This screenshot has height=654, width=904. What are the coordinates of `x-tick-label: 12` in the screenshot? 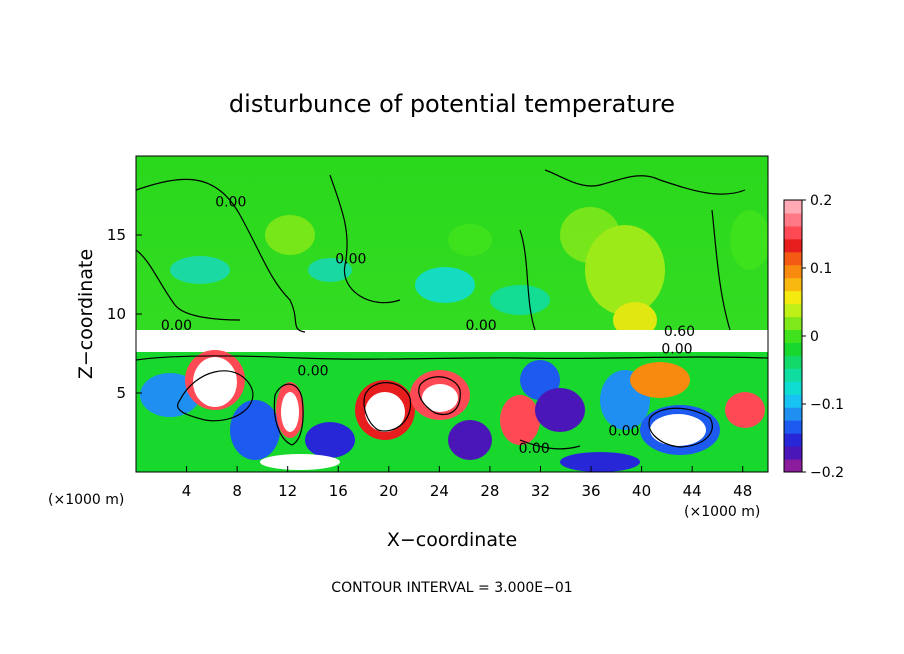 It's located at (287, 491).